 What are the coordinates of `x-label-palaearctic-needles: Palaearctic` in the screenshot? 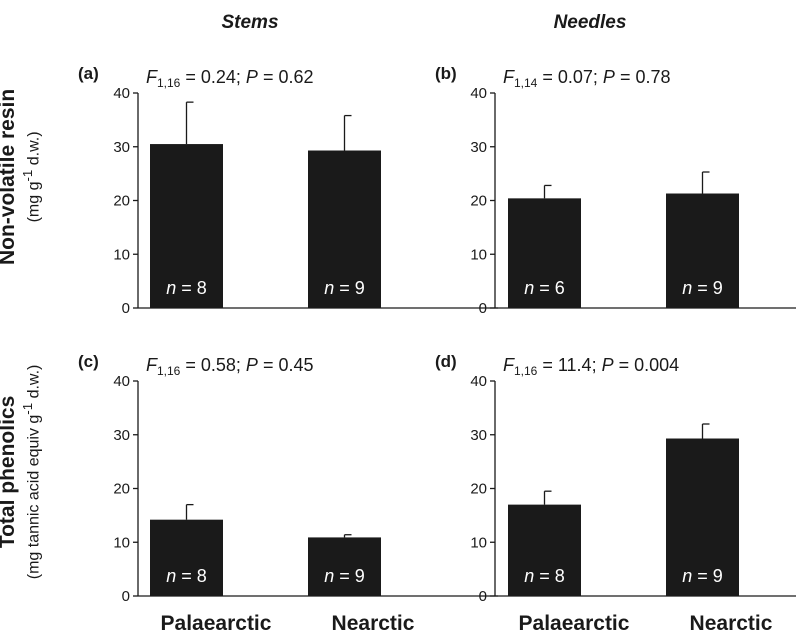 It's located at (574, 623).